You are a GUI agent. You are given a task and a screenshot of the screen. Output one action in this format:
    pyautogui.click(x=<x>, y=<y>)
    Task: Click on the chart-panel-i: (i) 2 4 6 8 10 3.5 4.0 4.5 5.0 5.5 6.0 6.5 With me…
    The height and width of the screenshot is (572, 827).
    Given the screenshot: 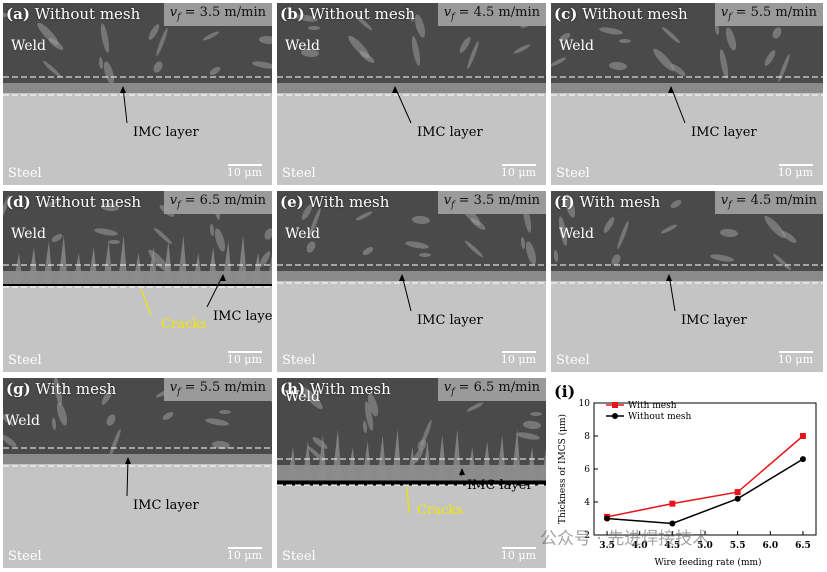 What is the action you would take?
    pyautogui.click(x=687, y=474)
    